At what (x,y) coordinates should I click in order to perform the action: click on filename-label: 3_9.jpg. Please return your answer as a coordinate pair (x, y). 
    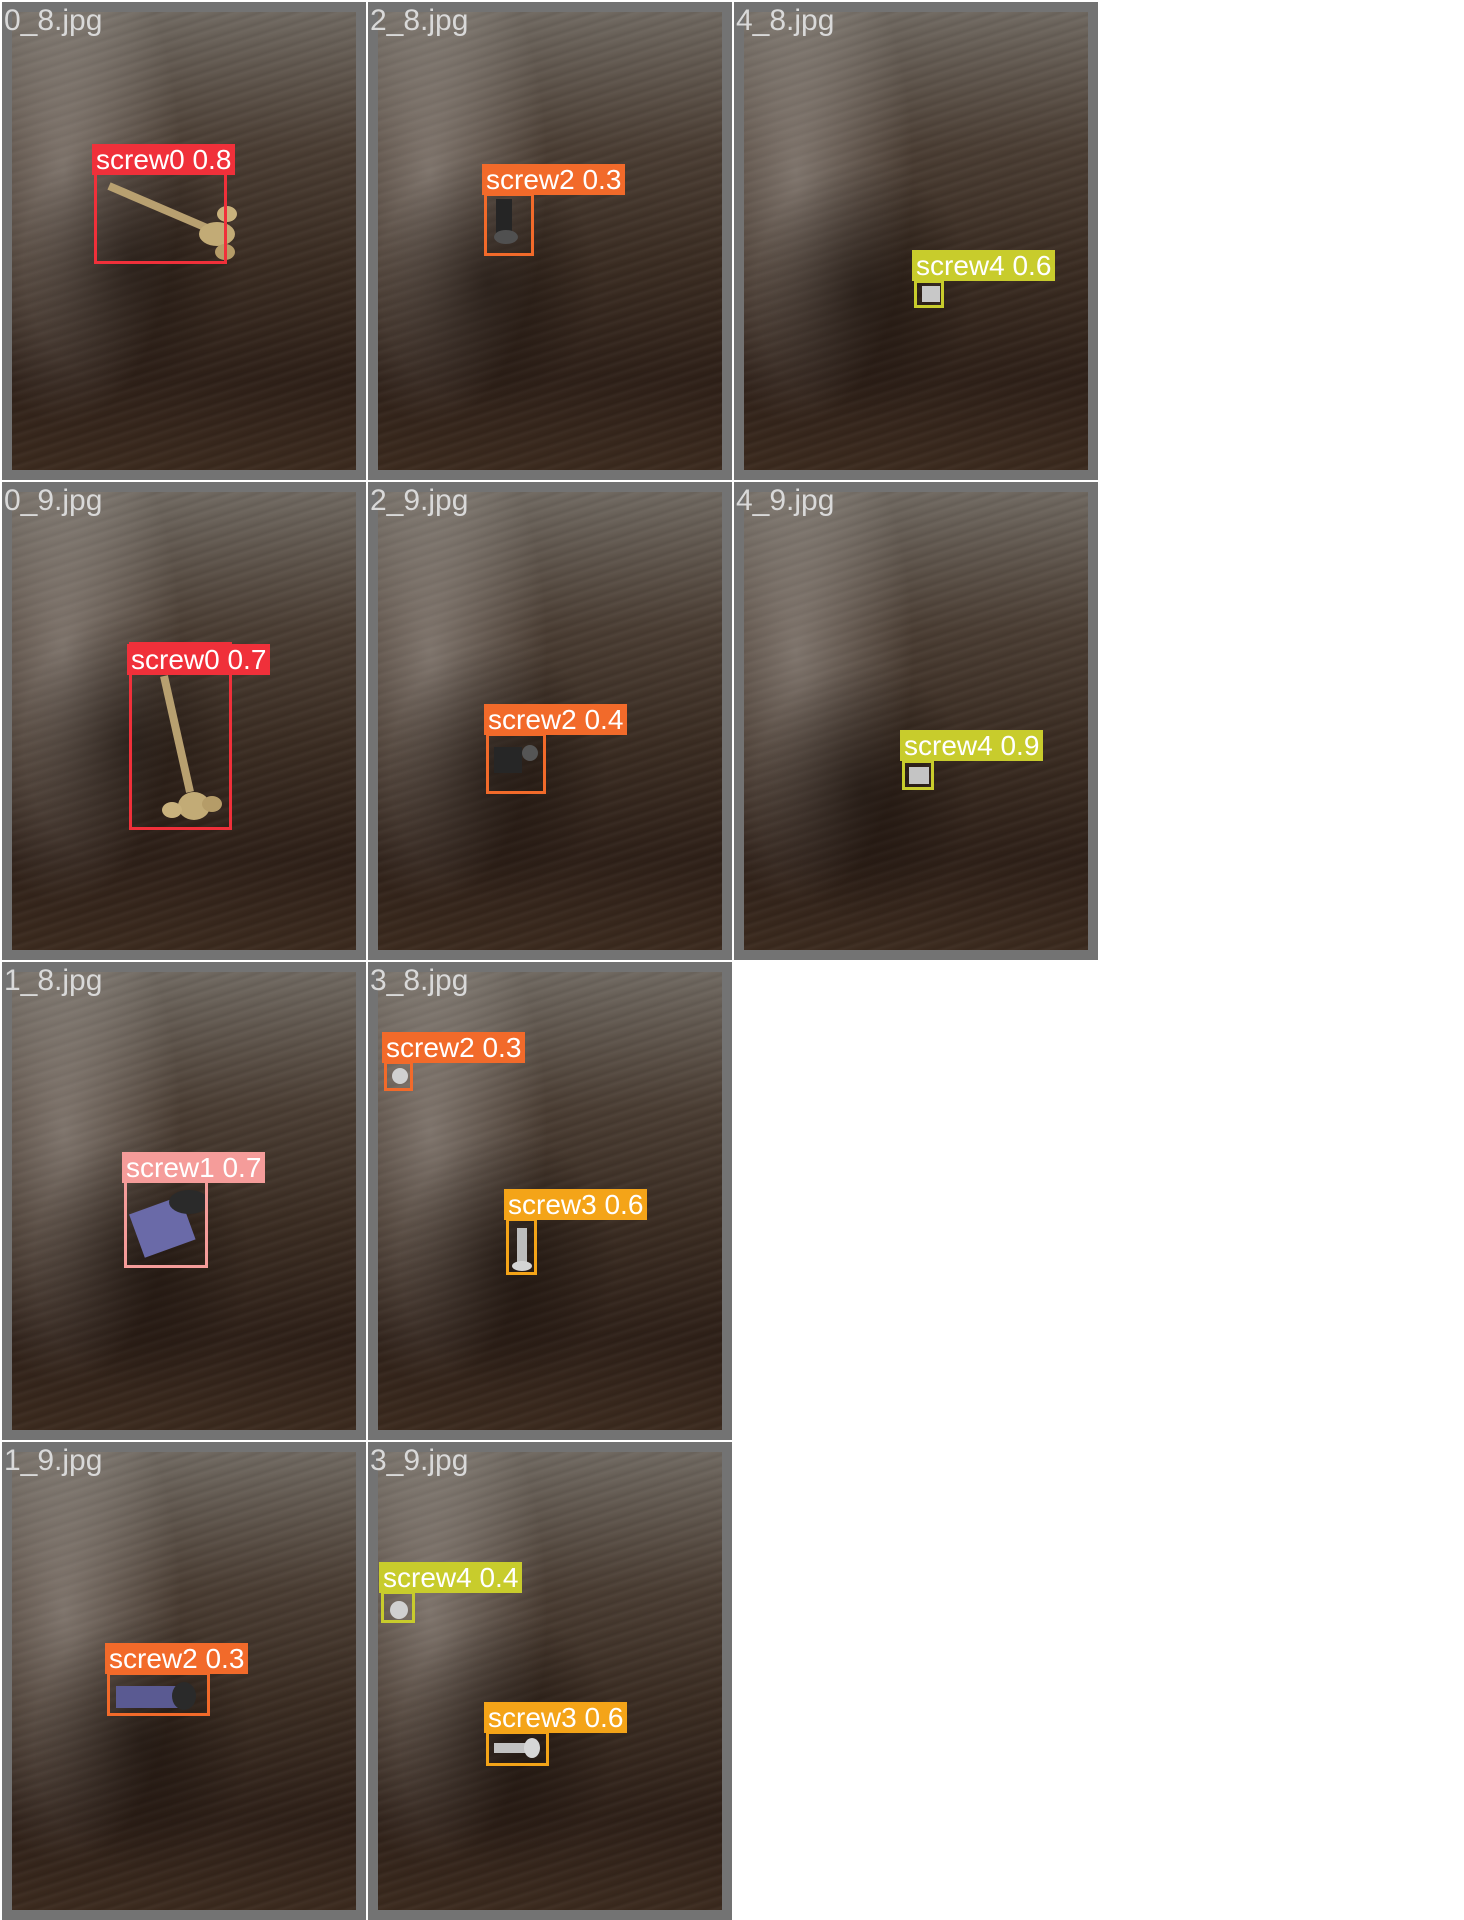
    Looking at the image, I should click on (419, 1460).